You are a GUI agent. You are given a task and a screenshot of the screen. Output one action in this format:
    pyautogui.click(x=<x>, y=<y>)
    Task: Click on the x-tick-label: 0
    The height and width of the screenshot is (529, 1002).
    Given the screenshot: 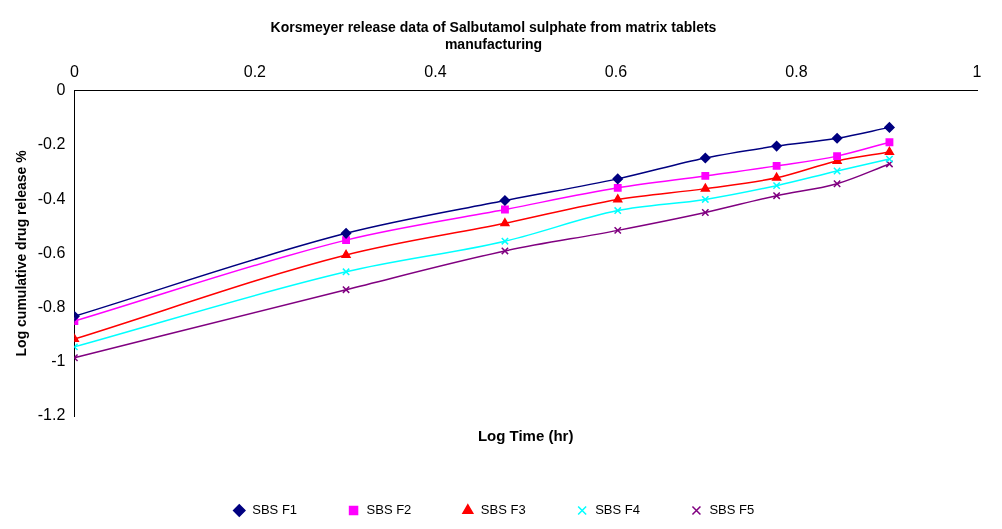 What is the action you would take?
    pyautogui.click(x=74, y=71)
    